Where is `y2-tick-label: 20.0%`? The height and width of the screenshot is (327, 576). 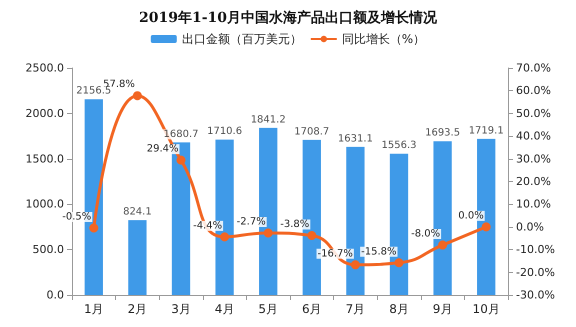 y2-tick-label: 20.0% is located at coordinates (533, 181).